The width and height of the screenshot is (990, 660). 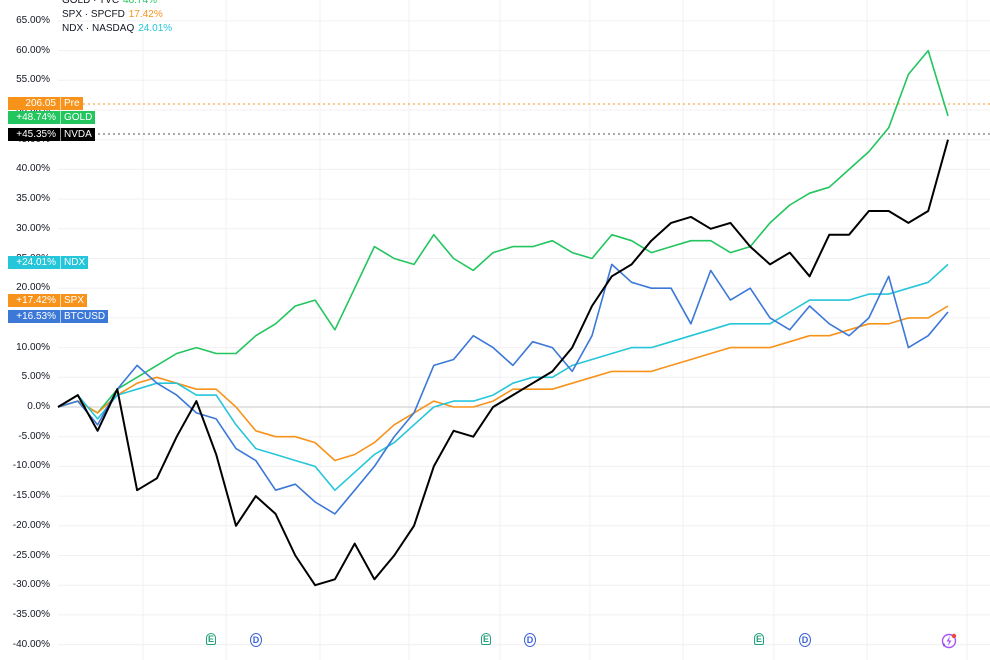 I want to click on y-tick-label: 60.00%, so click(x=33, y=50).